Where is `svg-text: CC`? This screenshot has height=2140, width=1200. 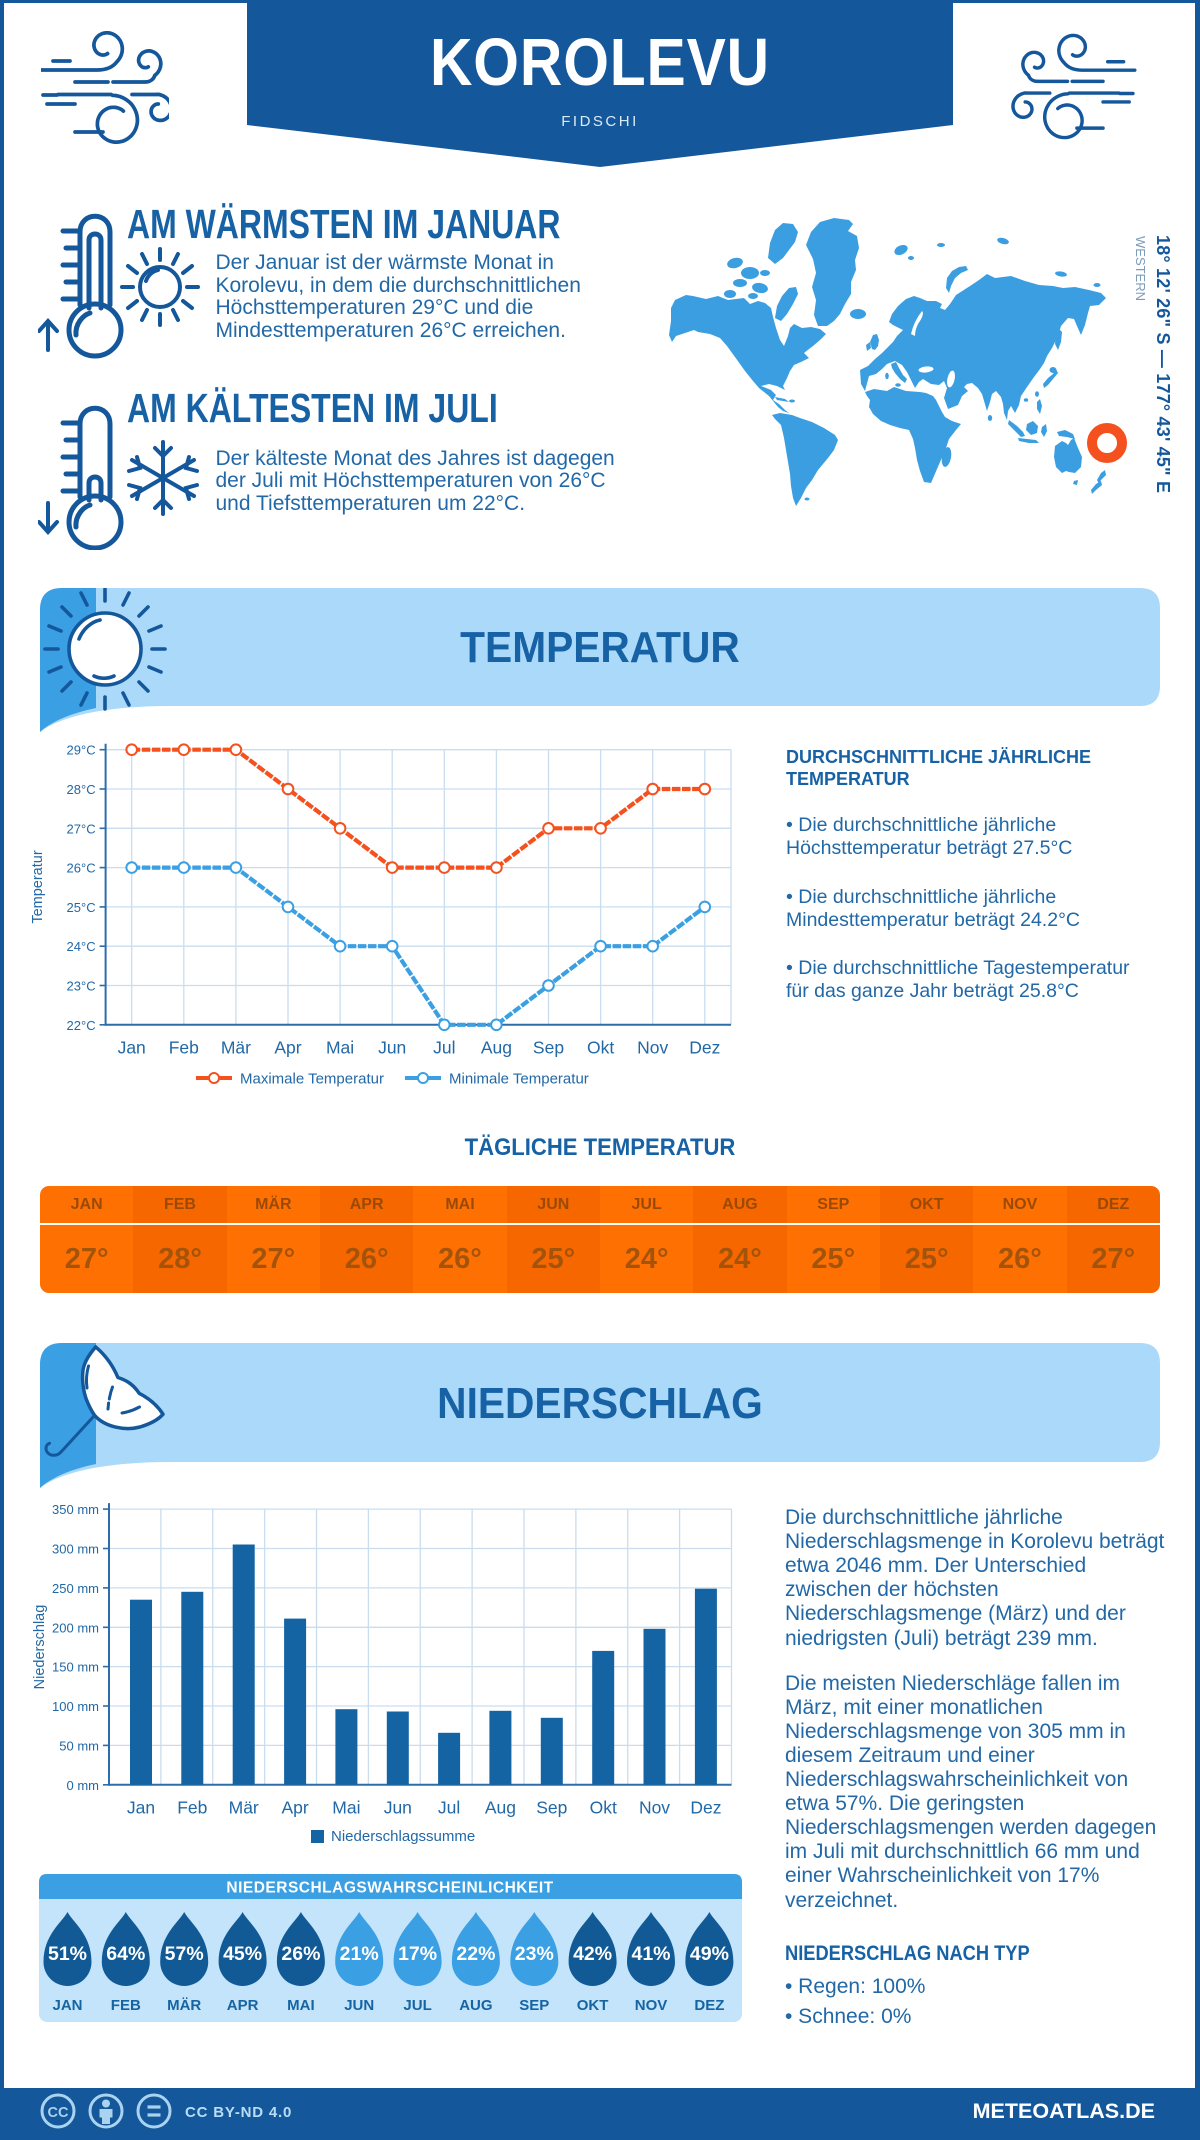 svg-text: CC is located at coordinates (58, 2113).